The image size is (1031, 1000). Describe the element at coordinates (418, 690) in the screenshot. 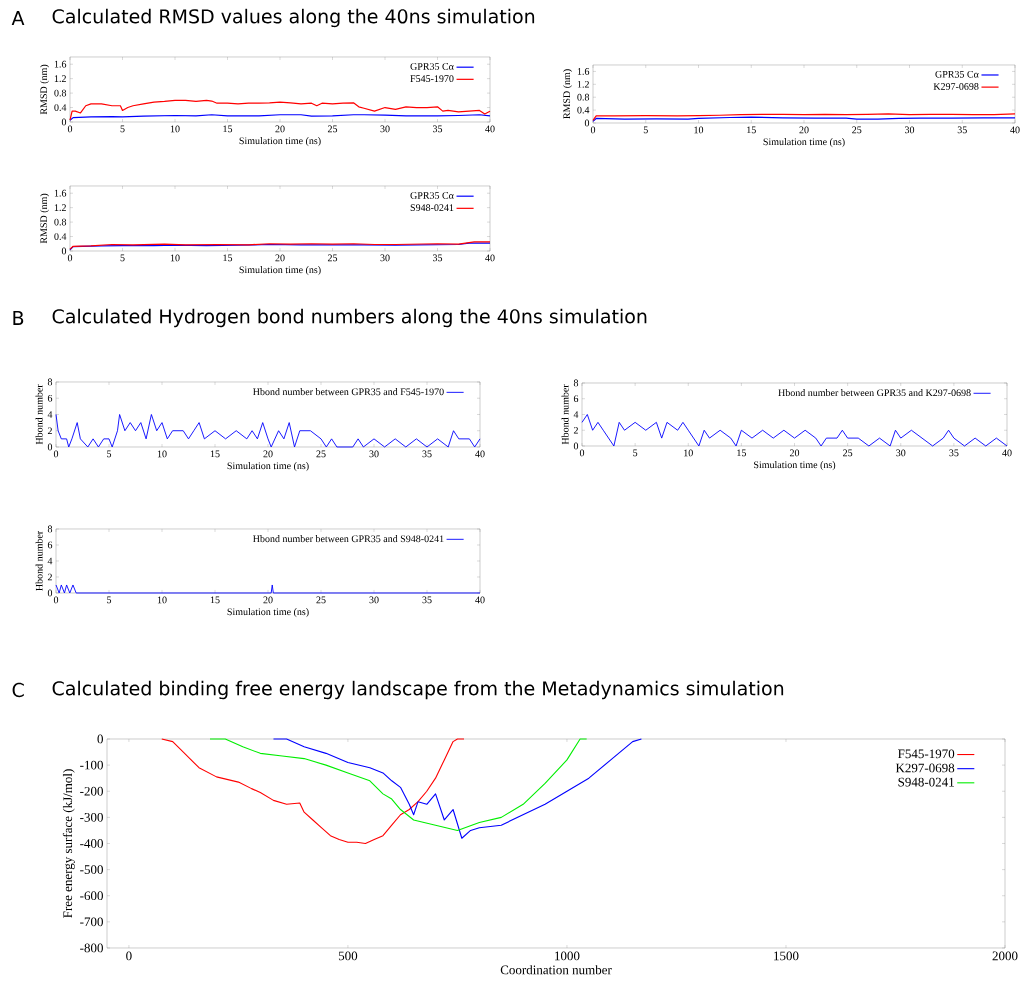

I see `chart-title: Calculated binding free energy landscape from the Metadynamics simulation` at that location.